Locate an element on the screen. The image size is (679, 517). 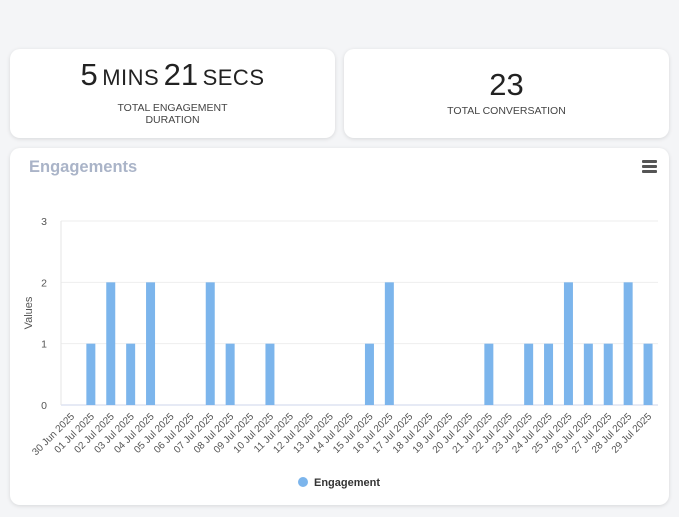
legend-marker is located at coordinates (303, 482).